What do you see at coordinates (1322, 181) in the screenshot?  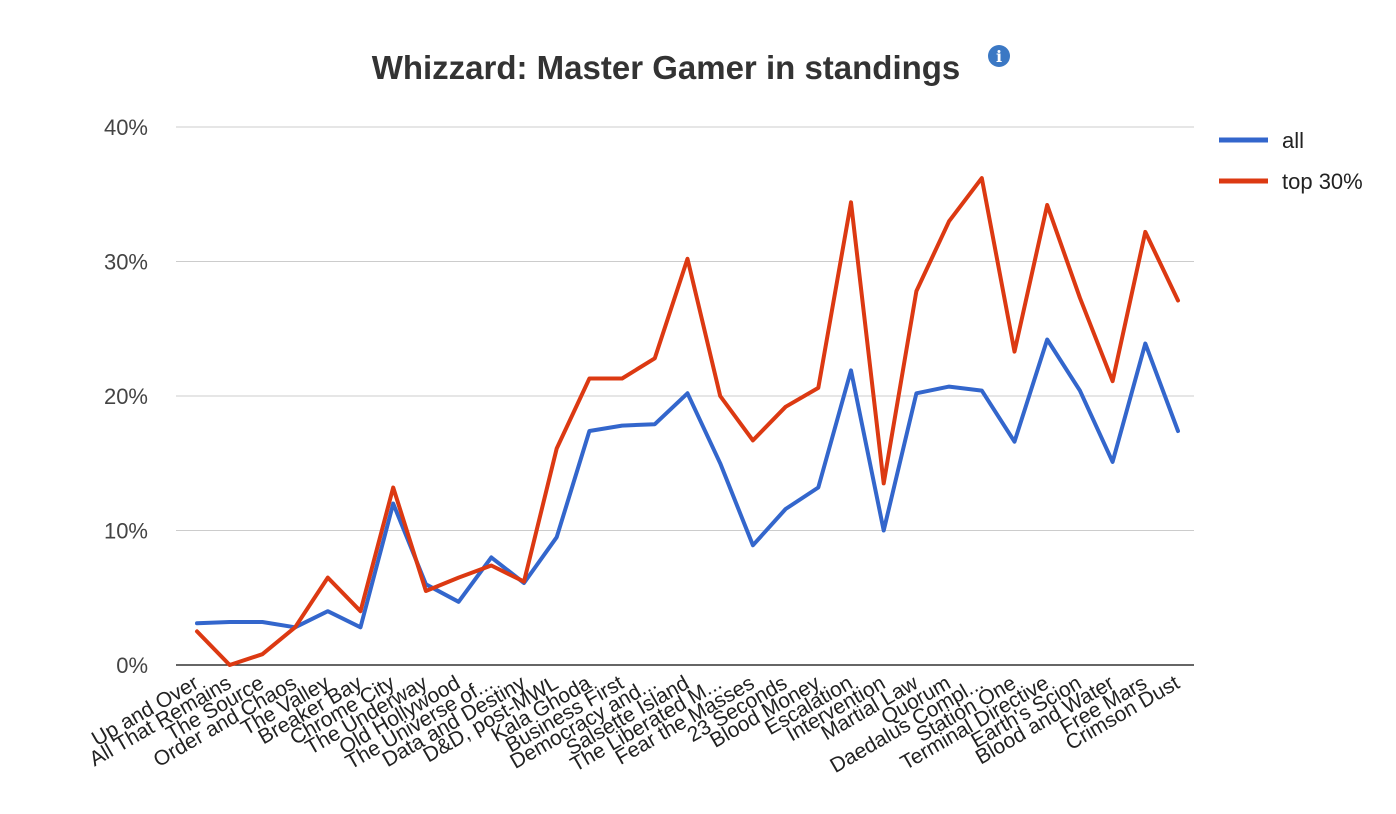 I see `legend-label: top 30%` at bounding box center [1322, 181].